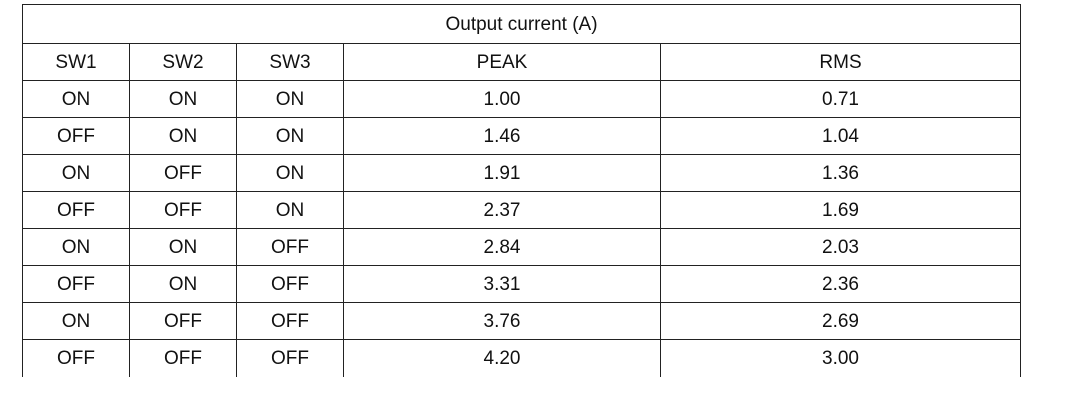 Image resolution: width=1088 pixels, height=402 pixels. Describe the element at coordinates (840, 321) in the screenshot. I see `rms-cell: 2.69` at that location.